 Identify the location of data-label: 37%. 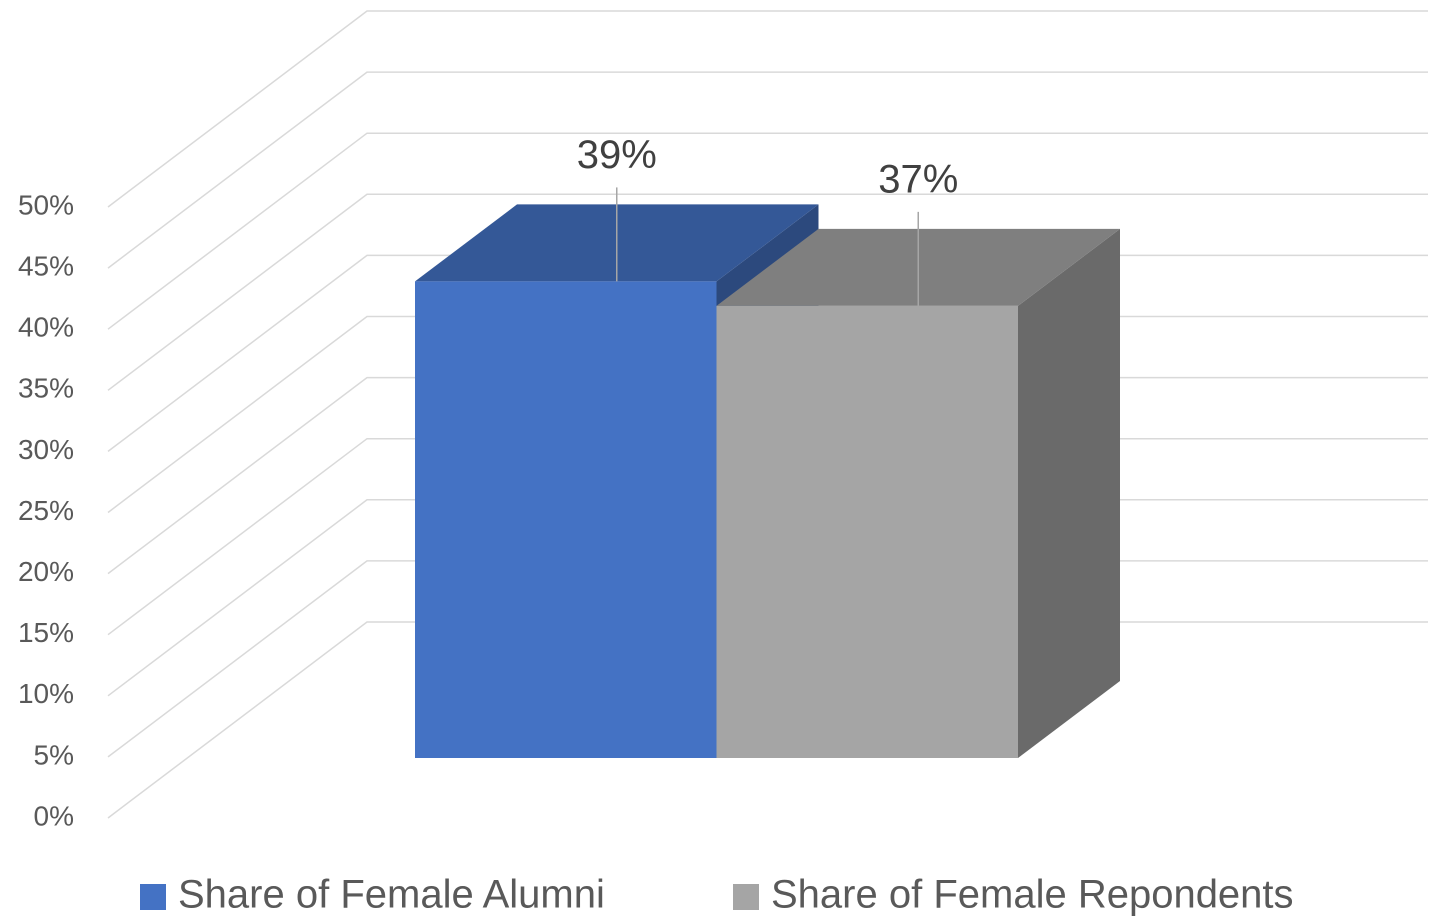
(918, 179).